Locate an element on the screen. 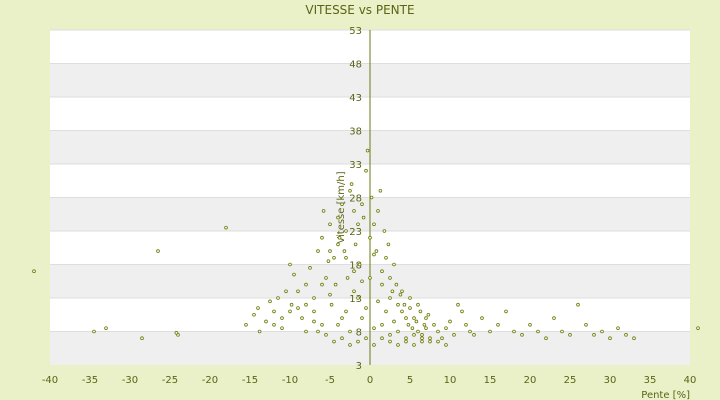 Image resolution: width=720 pixels, height=400 pixels. x-tick-label: 5 is located at coordinates (410, 380).